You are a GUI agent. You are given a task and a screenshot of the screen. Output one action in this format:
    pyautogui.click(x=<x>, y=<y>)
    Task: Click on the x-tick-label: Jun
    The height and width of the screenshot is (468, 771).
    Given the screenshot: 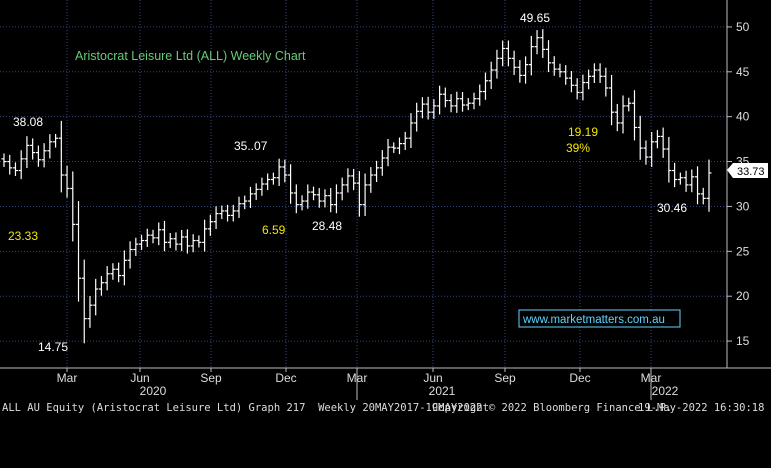 What is the action you would take?
    pyautogui.click(x=432, y=378)
    